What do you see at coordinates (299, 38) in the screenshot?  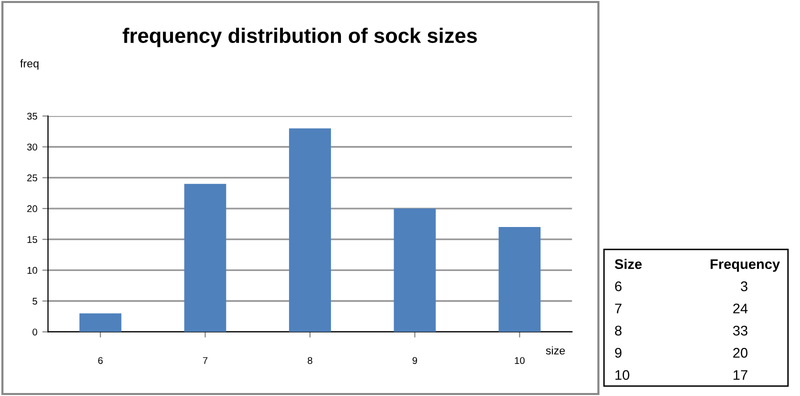 I see `chart-title: frequency distribution of sock sizes` at bounding box center [299, 38].